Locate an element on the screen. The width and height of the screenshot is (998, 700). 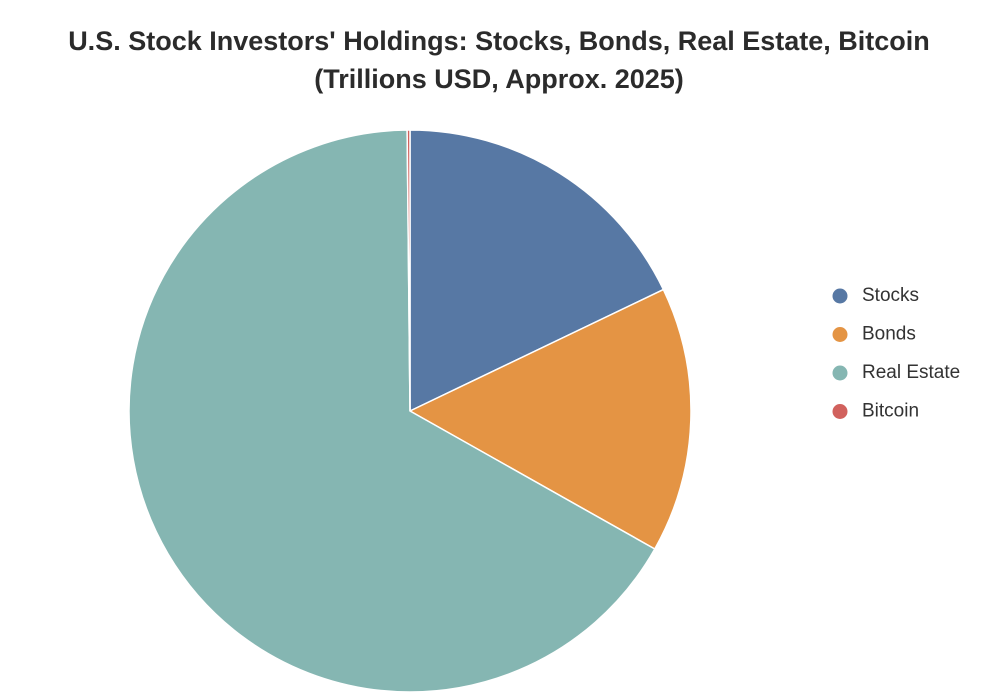
legend-label: Stocks is located at coordinates (890, 295).